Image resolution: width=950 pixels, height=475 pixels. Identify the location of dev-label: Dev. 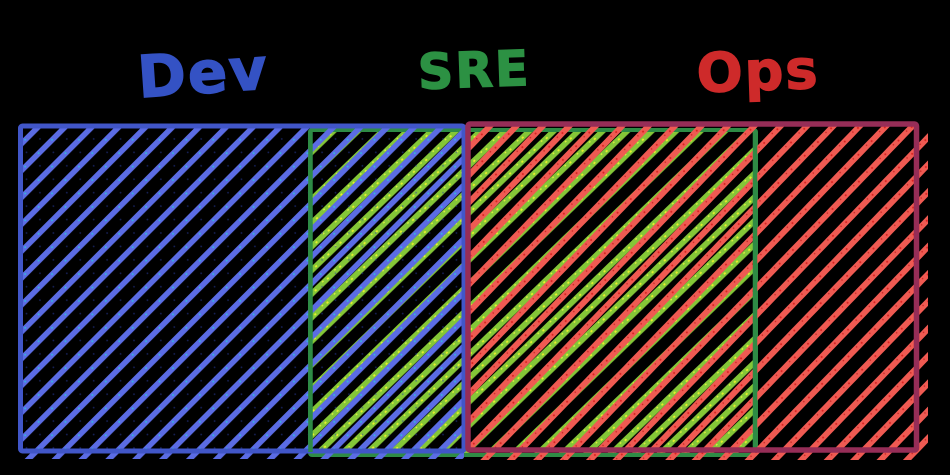
(203, 72).